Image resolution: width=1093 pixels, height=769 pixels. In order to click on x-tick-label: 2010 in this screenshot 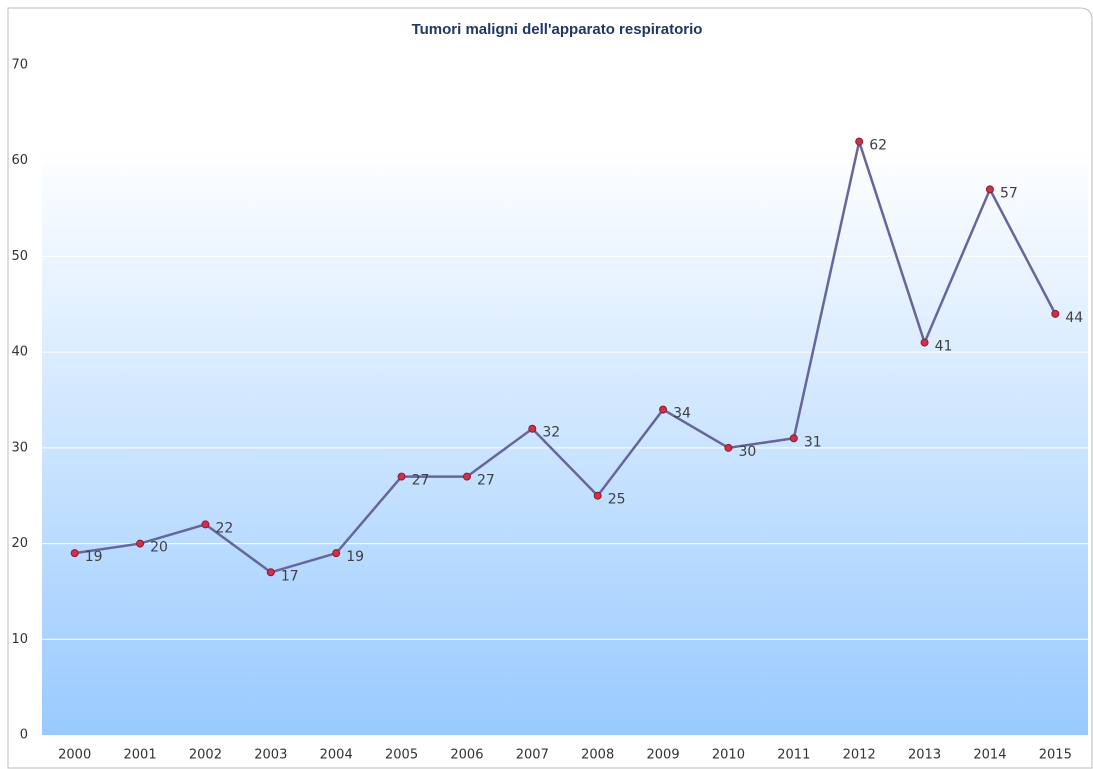, I will do `click(728, 755)`.